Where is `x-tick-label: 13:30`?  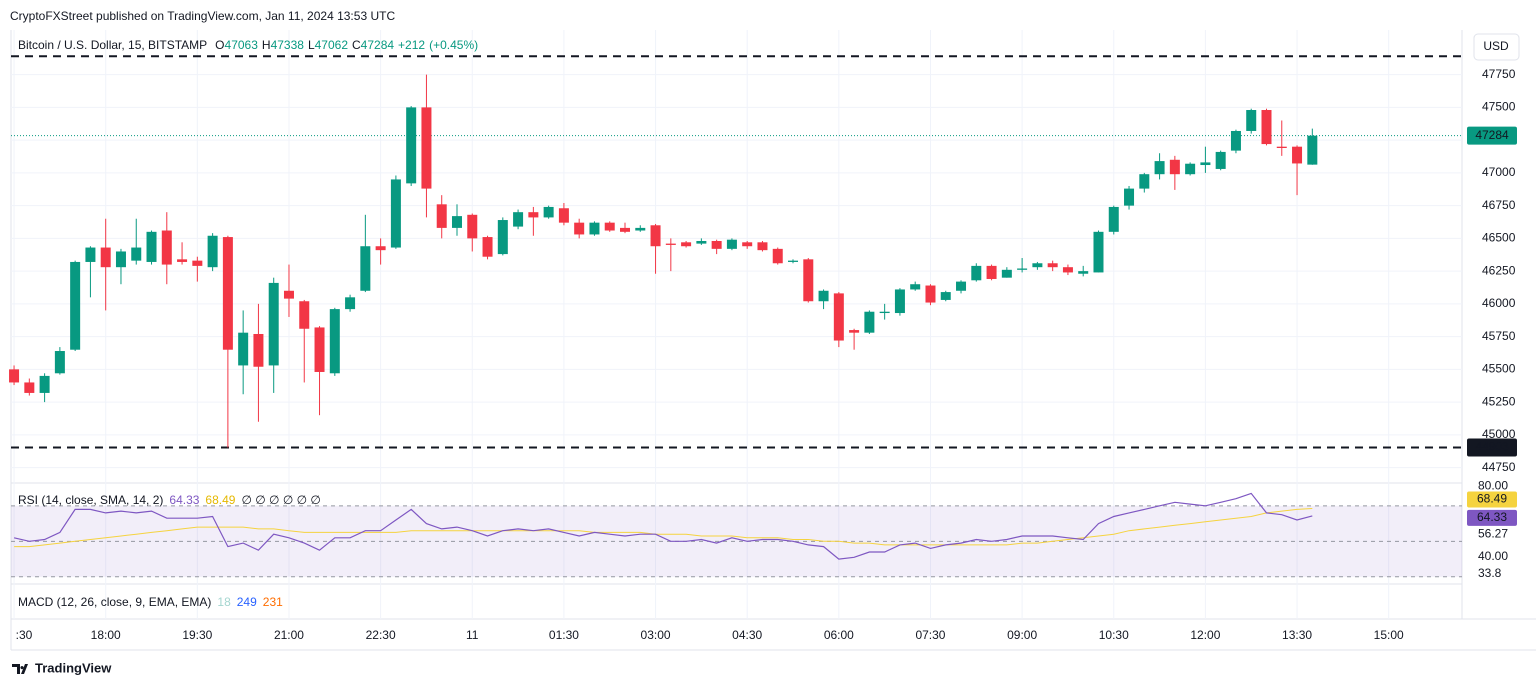 x-tick-label: 13:30 is located at coordinates (1297, 635).